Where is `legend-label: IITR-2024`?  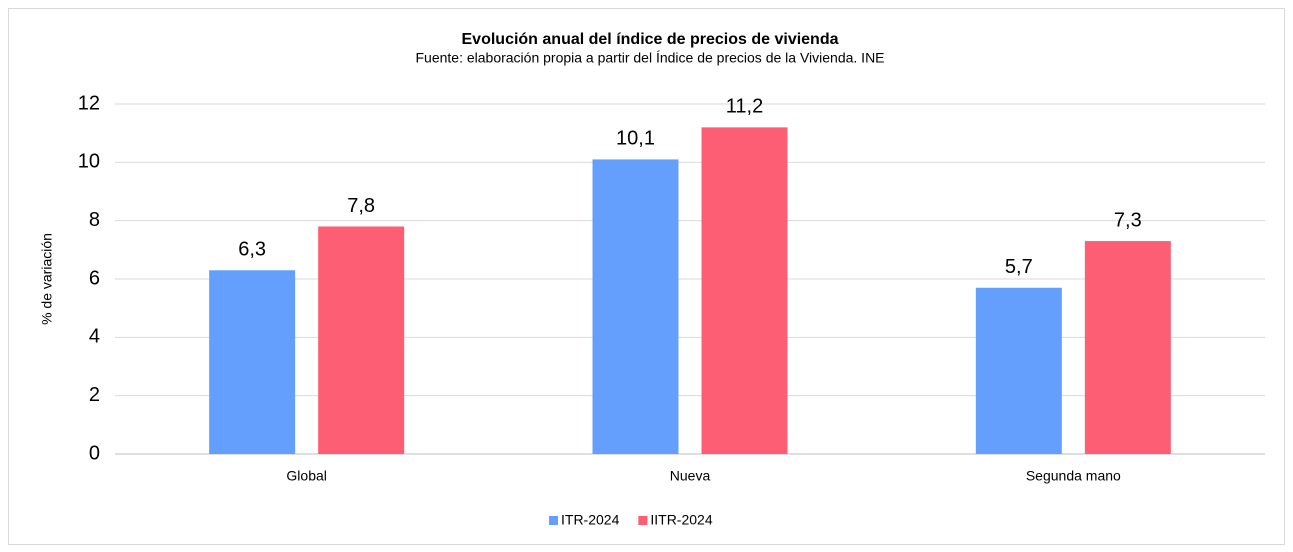
legend-label: IITR-2024 is located at coordinates (681, 520).